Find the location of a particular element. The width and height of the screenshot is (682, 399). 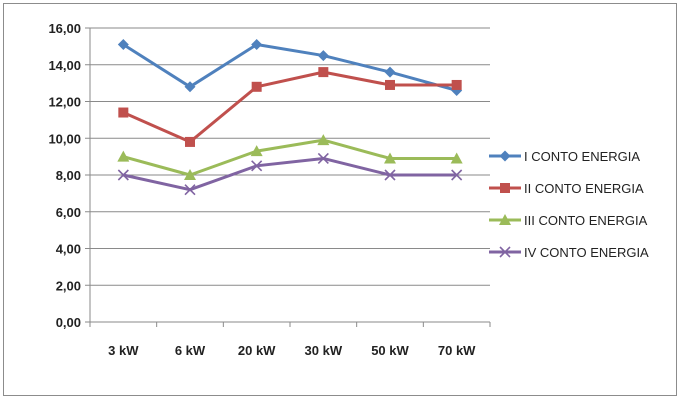

legend-label: III CONTO ENERGIA is located at coordinates (586, 220).